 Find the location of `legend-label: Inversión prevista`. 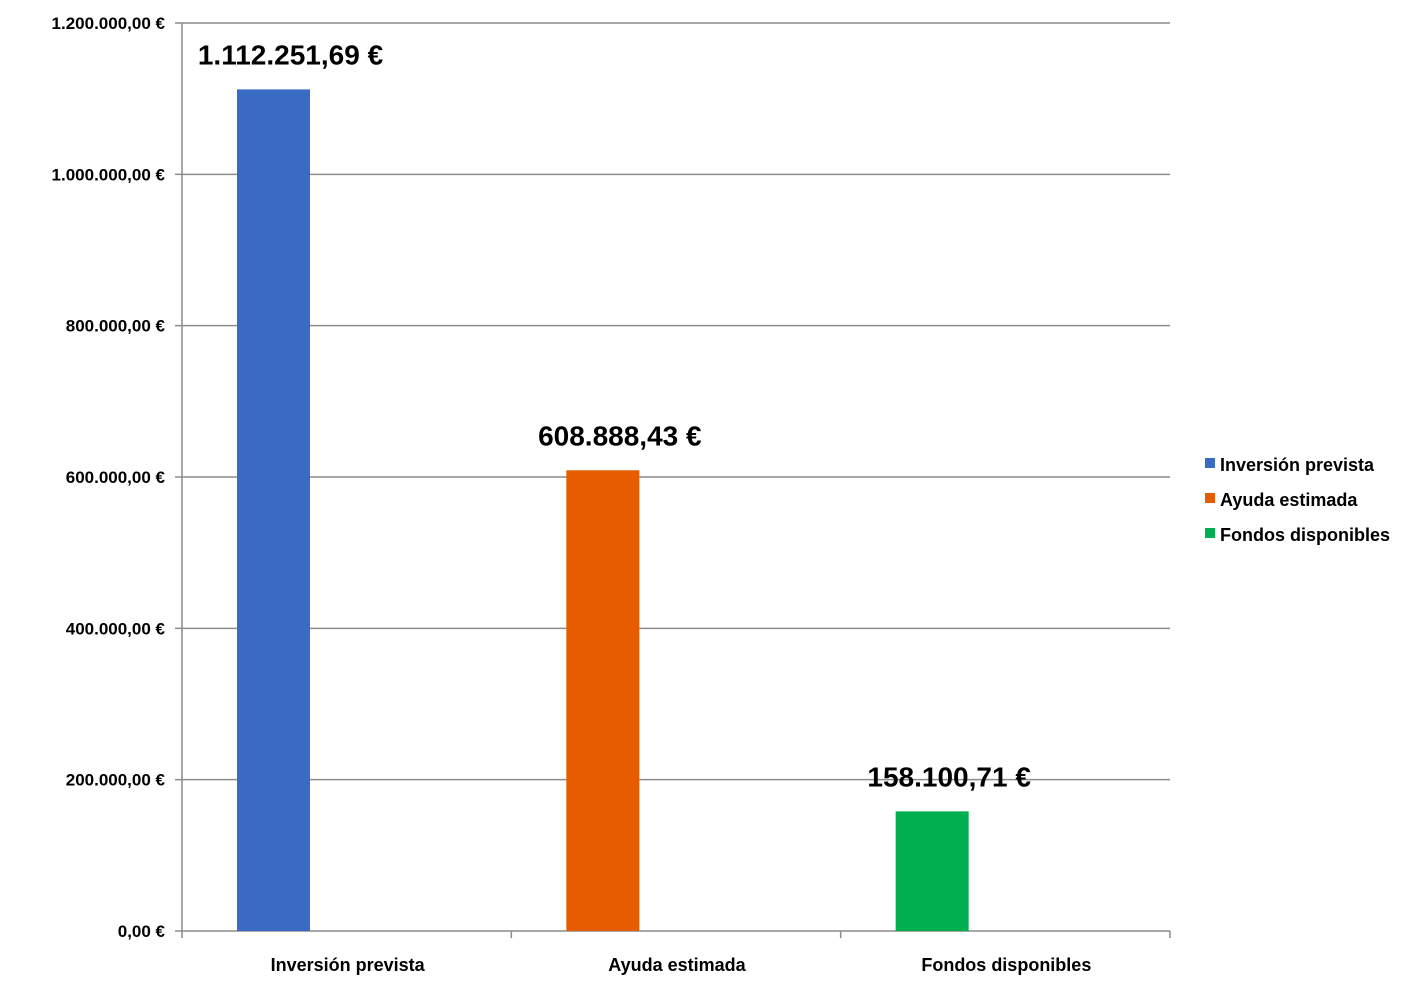

legend-label: Inversión prevista is located at coordinates (1297, 465).